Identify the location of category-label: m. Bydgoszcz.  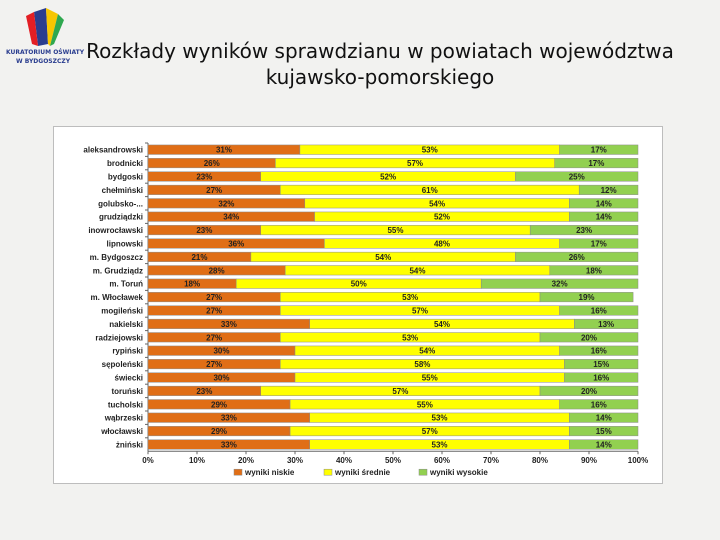
(116, 257).